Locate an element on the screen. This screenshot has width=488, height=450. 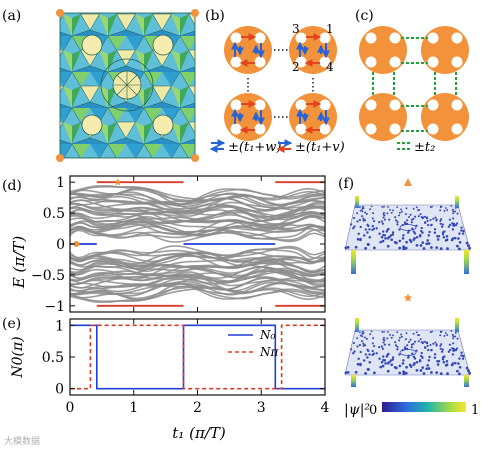
star-marker-icon is located at coordinates (408, 297).